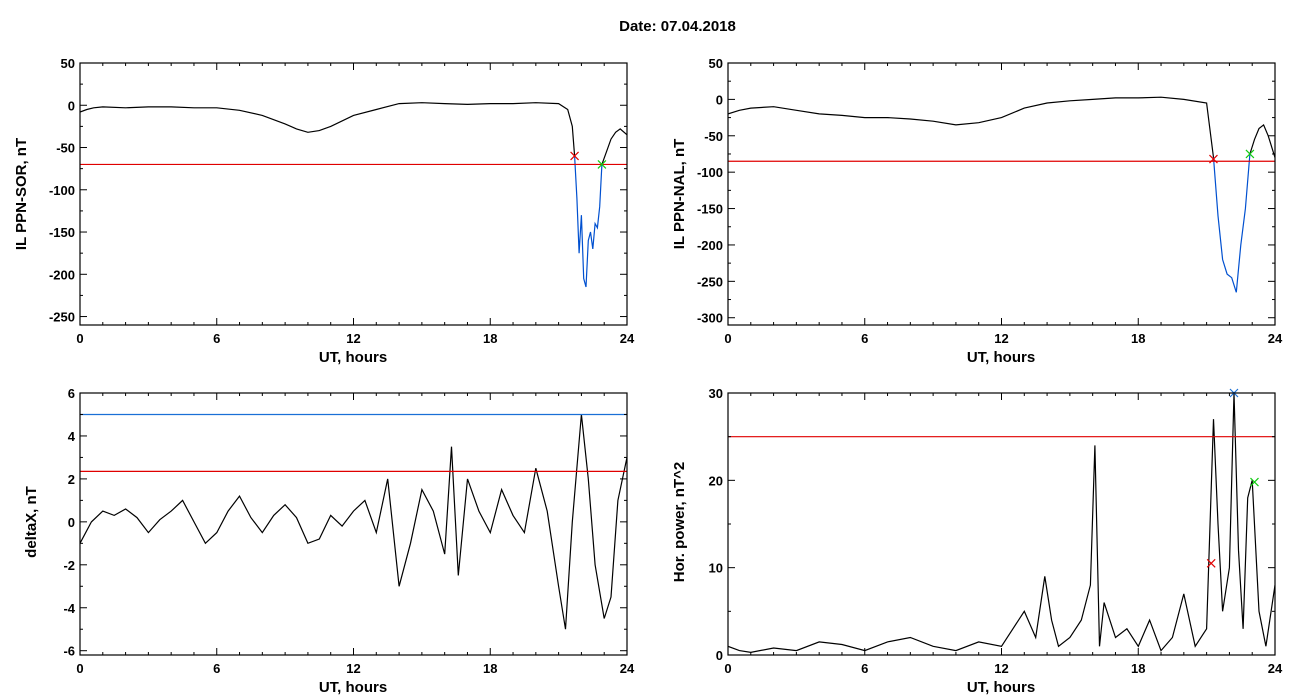 The width and height of the screenshot is (1300, 700). Describe the element at coordinates (69, 651) in the screenshot. I see `y-tick-label: -6` at that location.